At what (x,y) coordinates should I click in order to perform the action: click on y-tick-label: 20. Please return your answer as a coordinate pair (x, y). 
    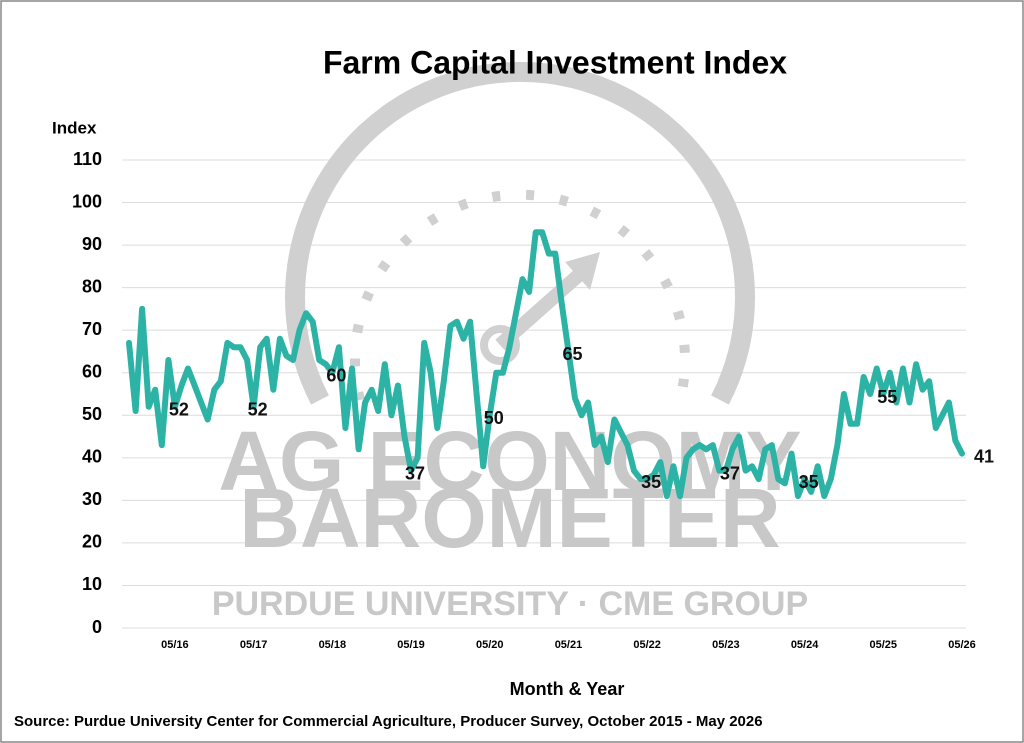
    Looking at the image, I should click on (92, 542).